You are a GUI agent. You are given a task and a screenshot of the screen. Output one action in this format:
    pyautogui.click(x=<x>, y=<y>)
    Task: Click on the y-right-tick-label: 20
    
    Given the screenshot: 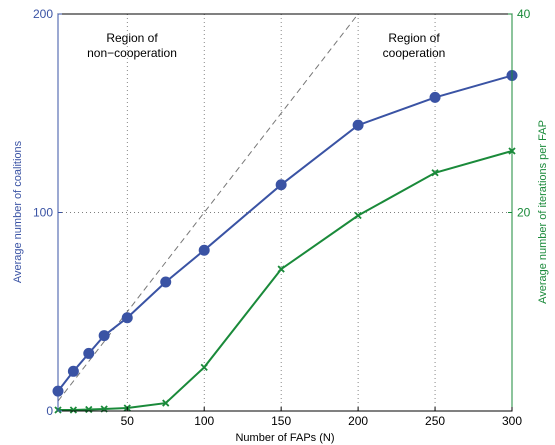 What is the action you would take?
    pyautogui.click(x=524, y=213)
    